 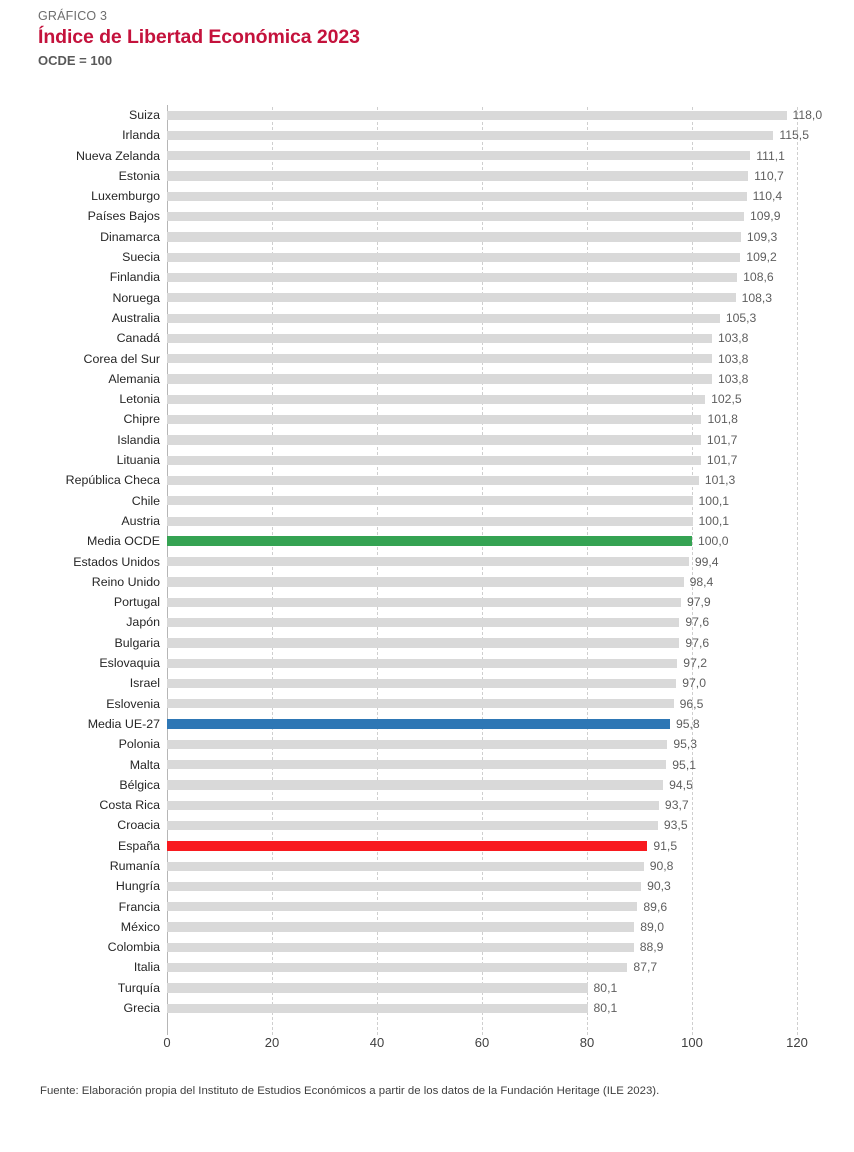 I want to click on value-label: 101,3, so click(x=720, y=480).